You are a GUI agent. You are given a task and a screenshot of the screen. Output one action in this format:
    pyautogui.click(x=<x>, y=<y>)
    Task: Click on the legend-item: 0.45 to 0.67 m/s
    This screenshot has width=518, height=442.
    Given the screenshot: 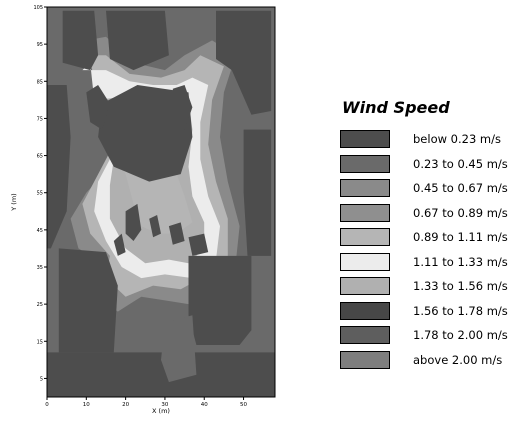 What is the action you would take?
    pyautogui.click(x=428, y=188)
    